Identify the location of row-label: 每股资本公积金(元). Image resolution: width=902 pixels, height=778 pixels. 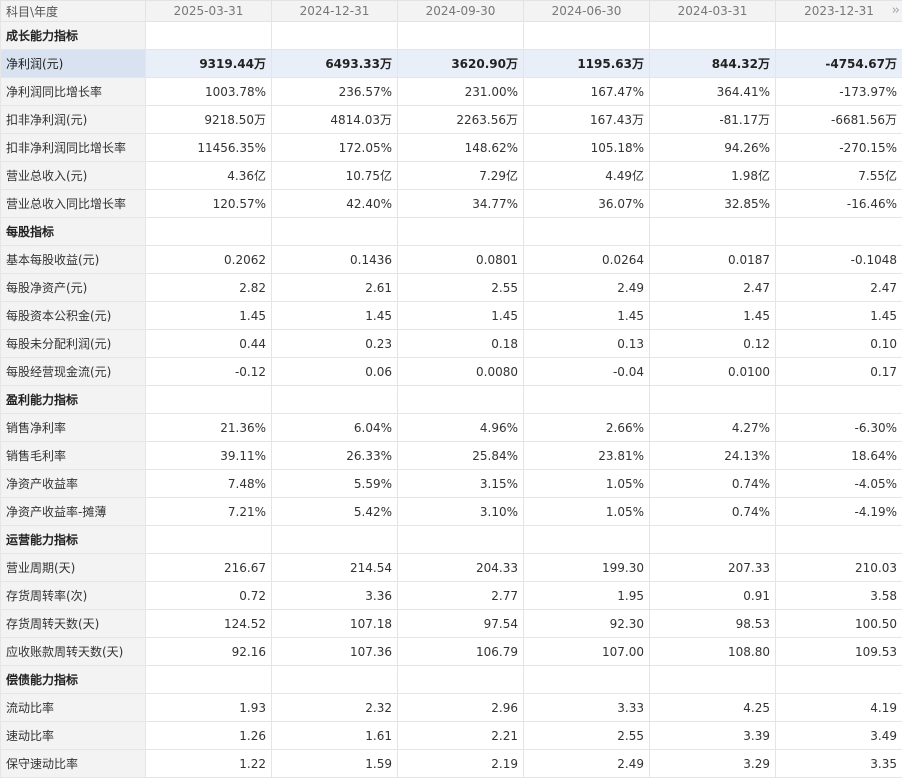
(73, 316).